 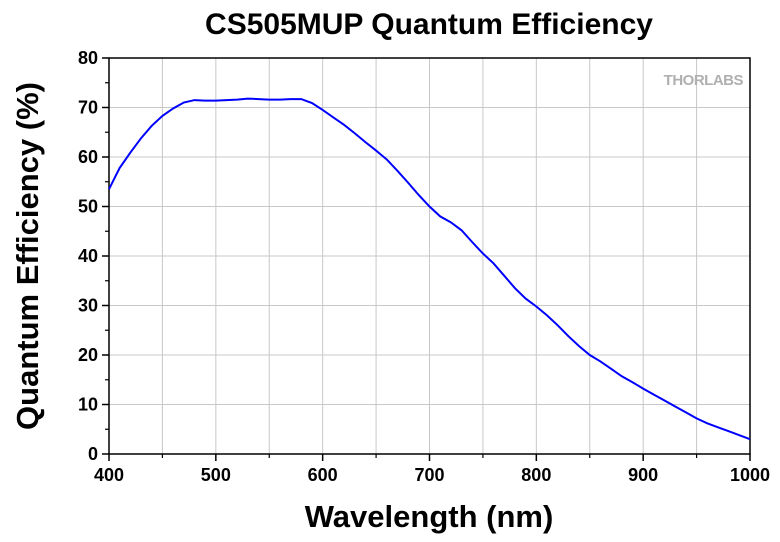 What do you see at coordinates (88, 157) in the screenshot?
I see `y-tick-label-60: 60` at bounding box center [88, 157].